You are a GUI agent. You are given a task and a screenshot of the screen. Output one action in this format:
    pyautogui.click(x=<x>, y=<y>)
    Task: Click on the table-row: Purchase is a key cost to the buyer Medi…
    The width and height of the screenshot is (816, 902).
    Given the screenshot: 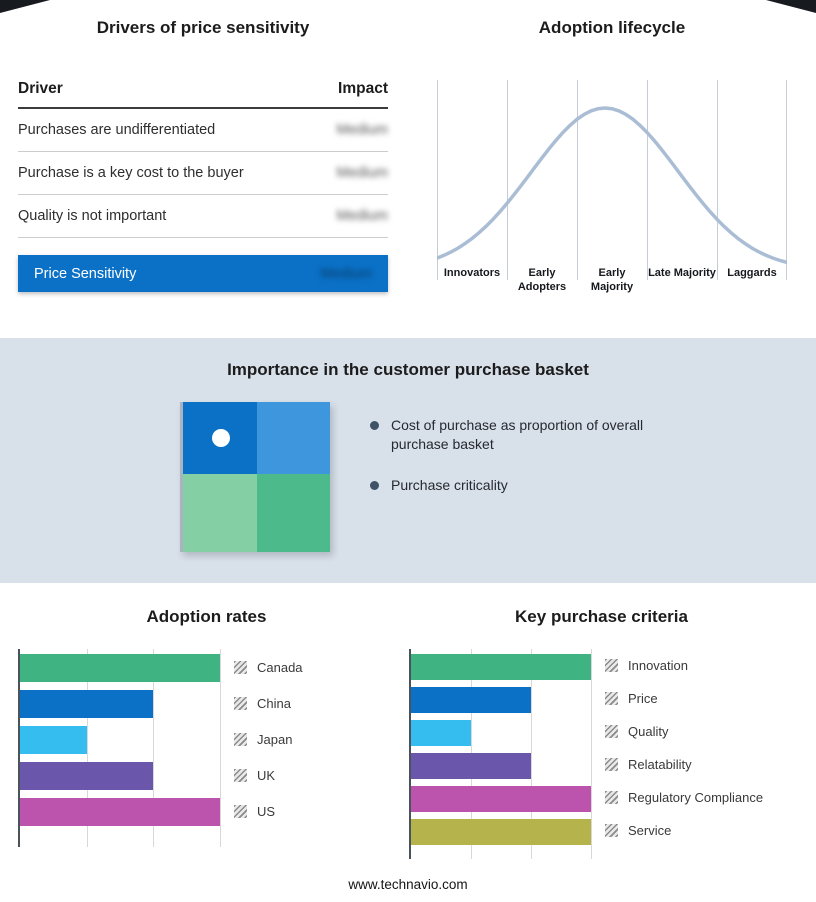 What is the action you would take?
    pyautogui.click(x=203, y=173)
    